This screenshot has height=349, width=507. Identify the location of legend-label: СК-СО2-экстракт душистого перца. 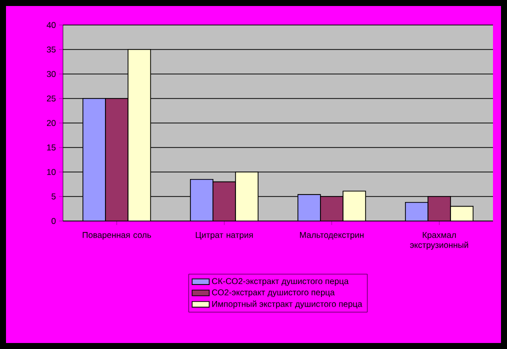
(280, 282).